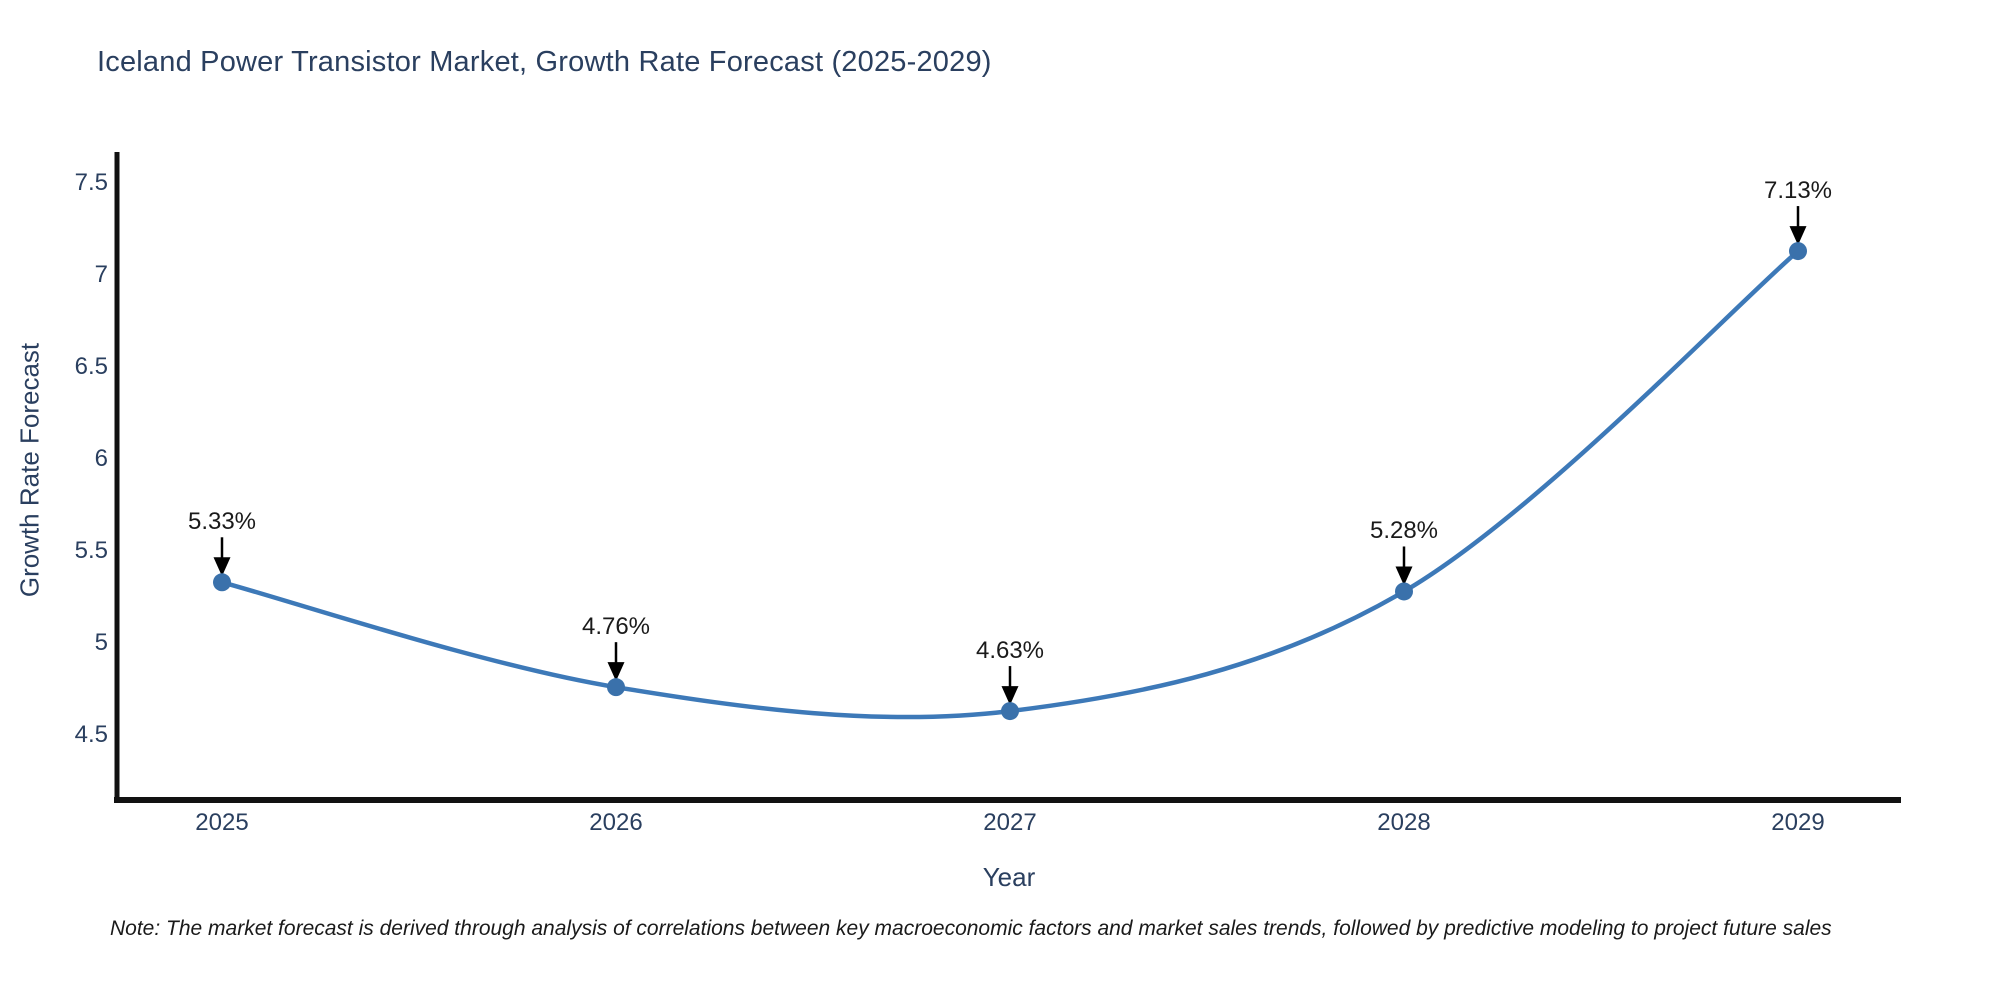 This screenshot has height=1000, width=2000. What do you see at coordinates (91, 734) in the screenshot?
I see `y-tick-label: 4.5` at bounding box center [91, 734].